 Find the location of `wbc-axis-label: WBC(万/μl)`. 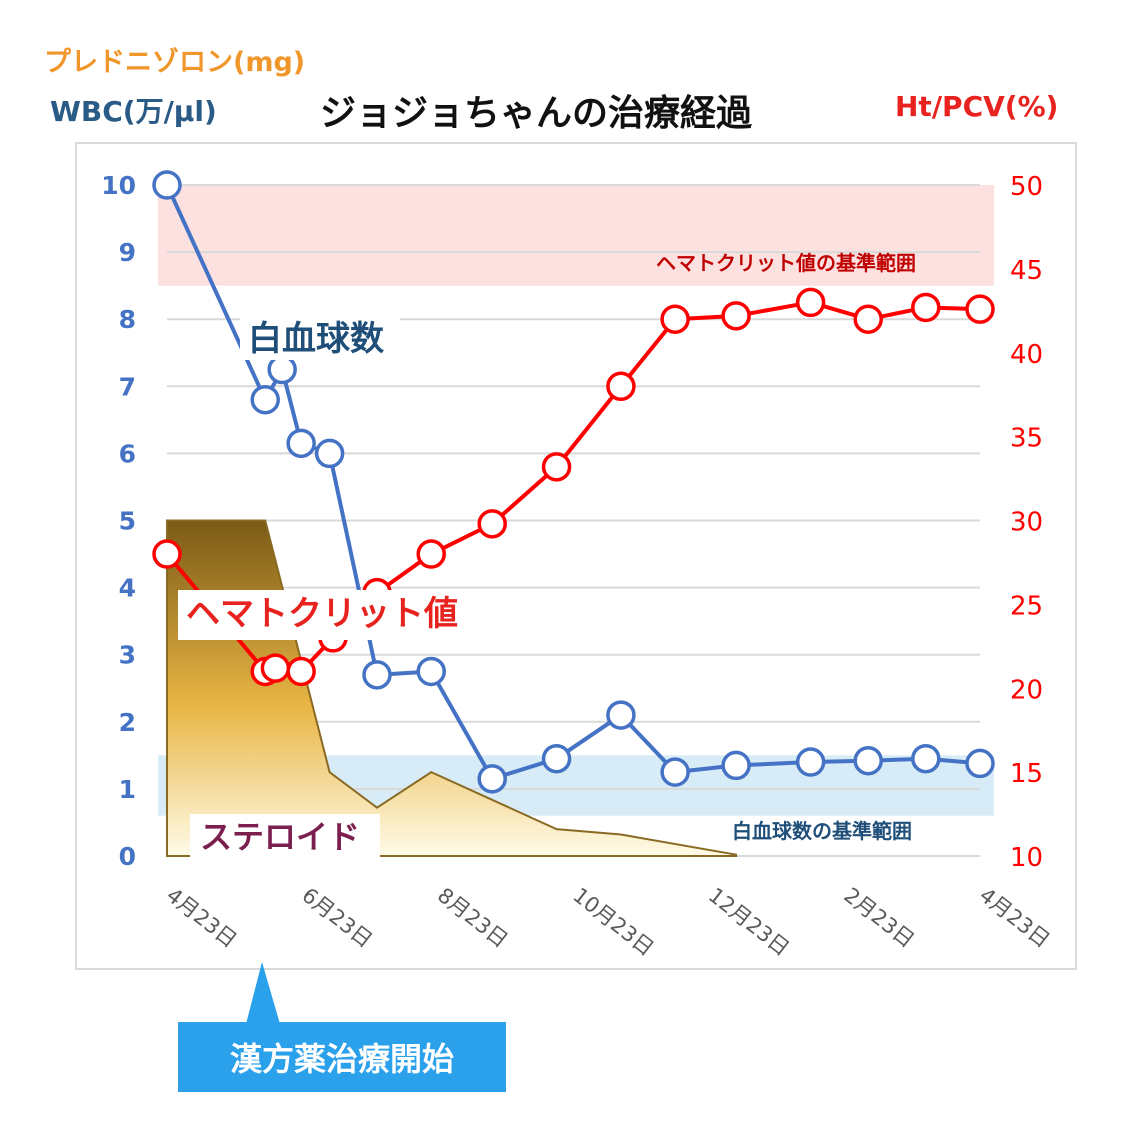

wbc-axis-label: WBC(万/μl) is located at coordinates (133, 111).